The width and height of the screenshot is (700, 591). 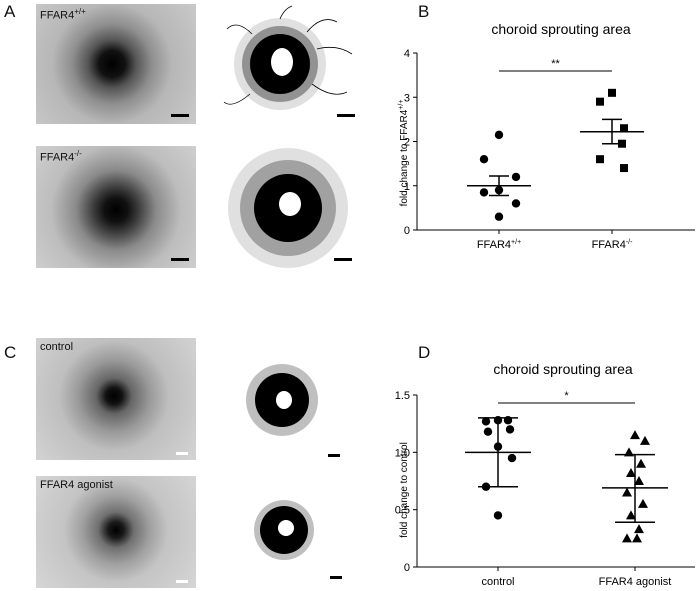 What do you see at coordinates (57, 347) in the screenshot?
I see `micrograph-label: control` at bounding box center [57, 347].